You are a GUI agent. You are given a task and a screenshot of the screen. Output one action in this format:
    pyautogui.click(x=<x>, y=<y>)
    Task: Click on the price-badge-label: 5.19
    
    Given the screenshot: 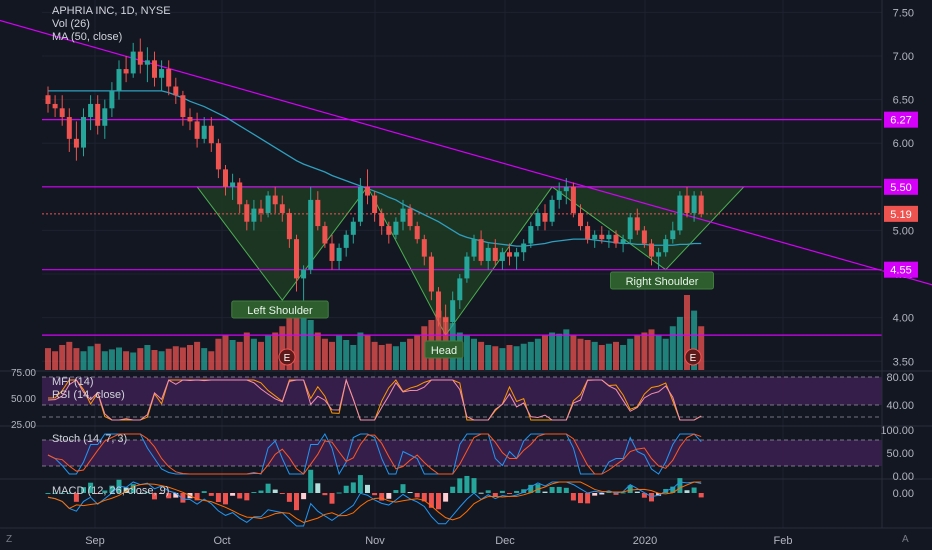 What is the action you would take?
    pyautogui.click(x=900, y=215)
    